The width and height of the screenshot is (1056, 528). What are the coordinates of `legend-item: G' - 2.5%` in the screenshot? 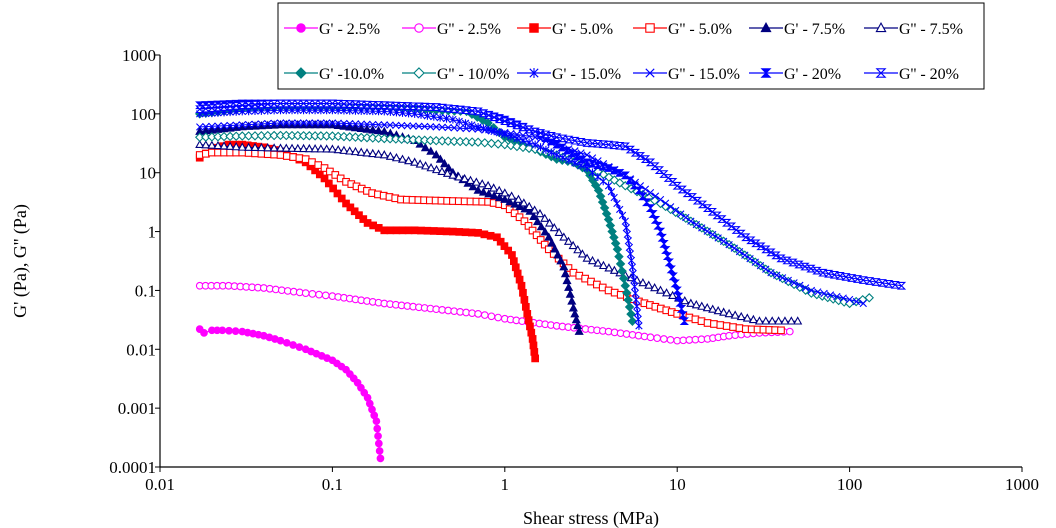 It's located at (332, 29).